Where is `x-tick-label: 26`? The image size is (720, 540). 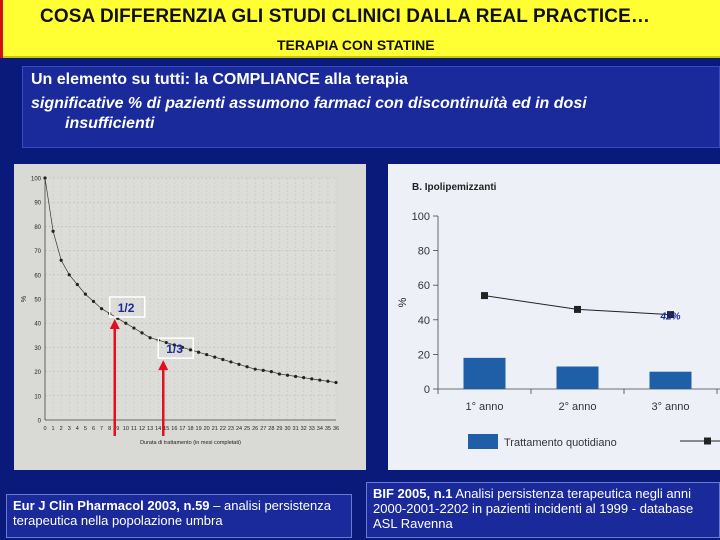
x-tick-label: 26 is located at coordinates (255, 429).